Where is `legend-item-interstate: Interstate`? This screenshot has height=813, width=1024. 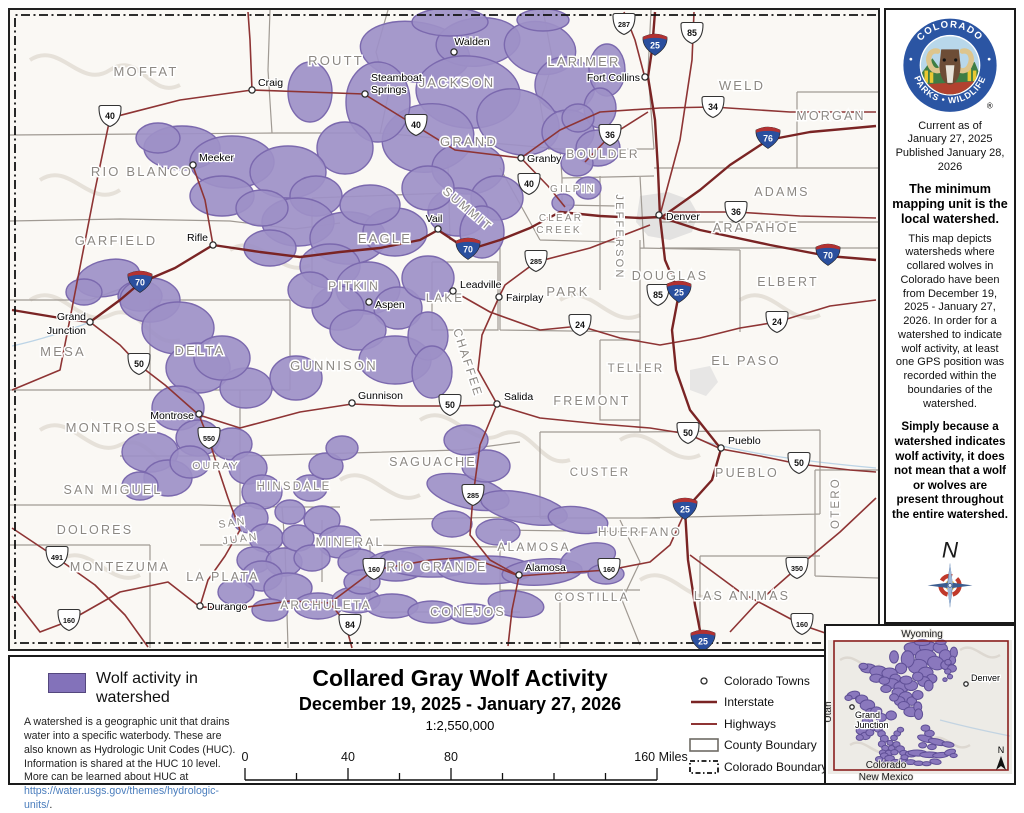
legend-item-interstate: Interstate is located at coordinates (759, 703).